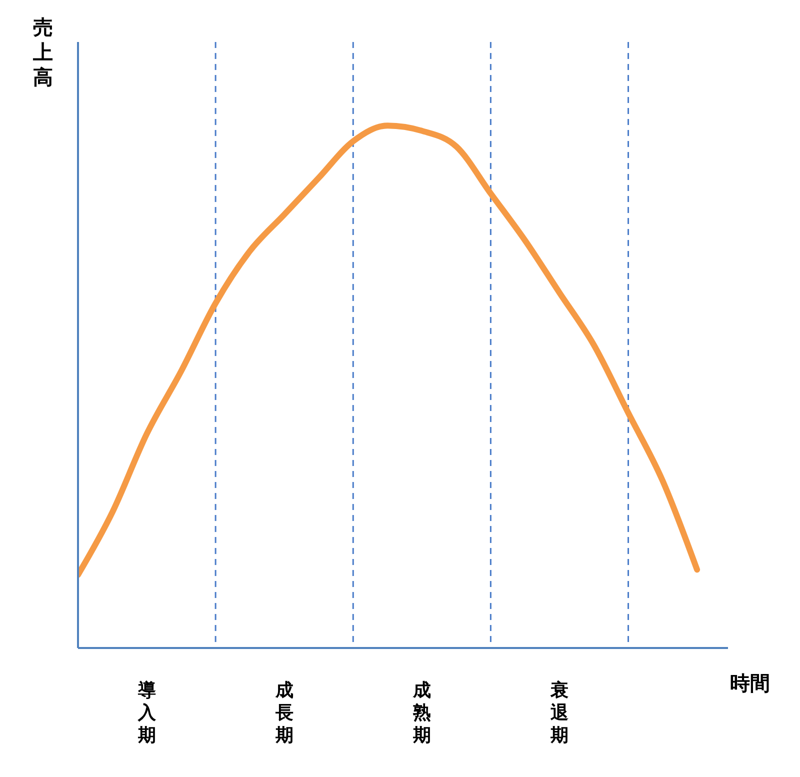 This screenshot has width=800, height=777. What do you see at coordinates (42, 52) in the screenshot?
I see `y-axis-title: 売上高` at bounding box center [42, 52].